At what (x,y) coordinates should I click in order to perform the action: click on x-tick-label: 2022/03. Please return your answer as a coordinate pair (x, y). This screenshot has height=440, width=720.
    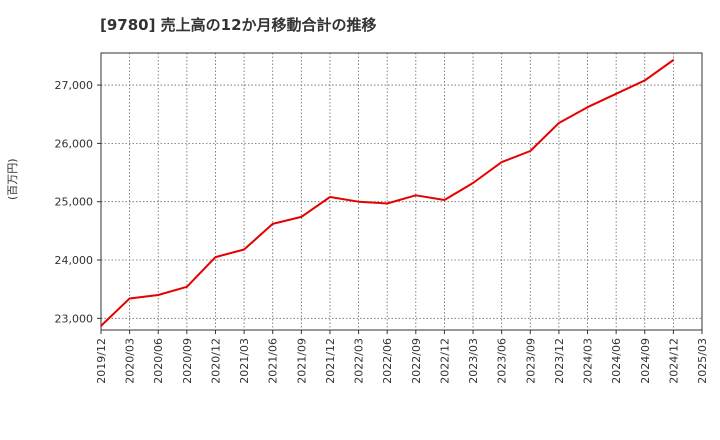
    Looking at the image, I should click on (359, 361).